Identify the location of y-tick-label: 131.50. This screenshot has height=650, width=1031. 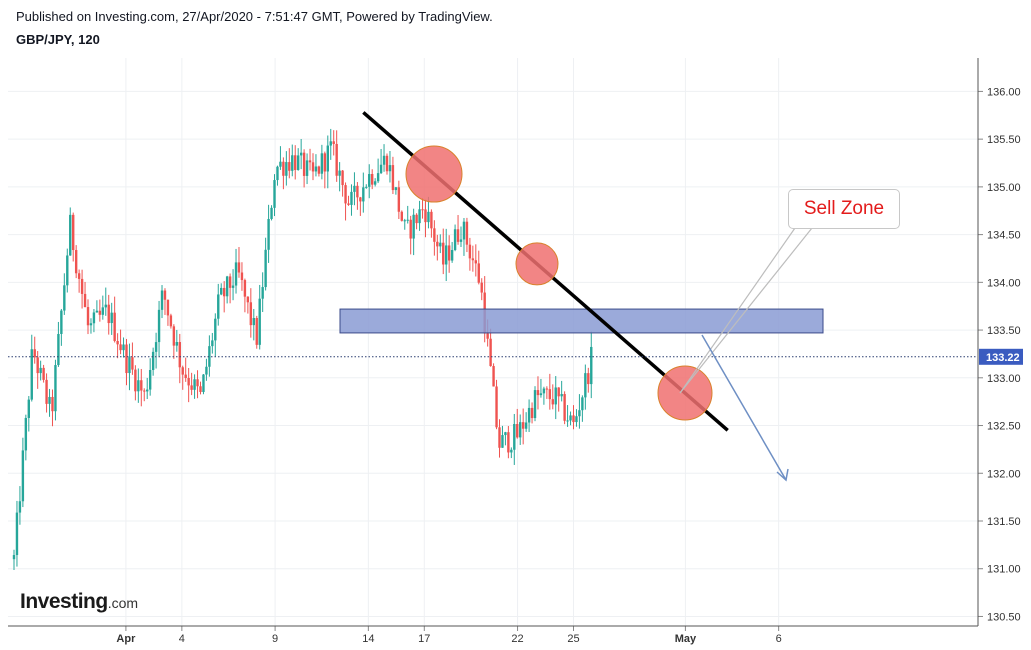
(1004, 522).